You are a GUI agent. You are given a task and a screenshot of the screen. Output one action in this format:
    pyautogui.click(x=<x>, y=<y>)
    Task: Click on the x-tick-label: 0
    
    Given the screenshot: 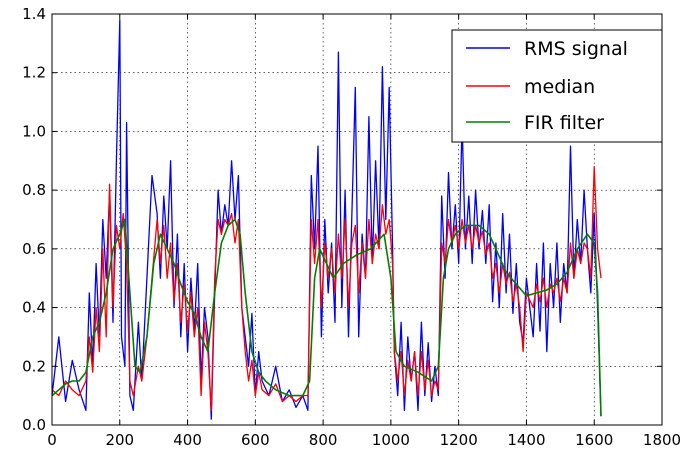 What is the action you would take?
    pyautogui.click(x=52, y=440)
    